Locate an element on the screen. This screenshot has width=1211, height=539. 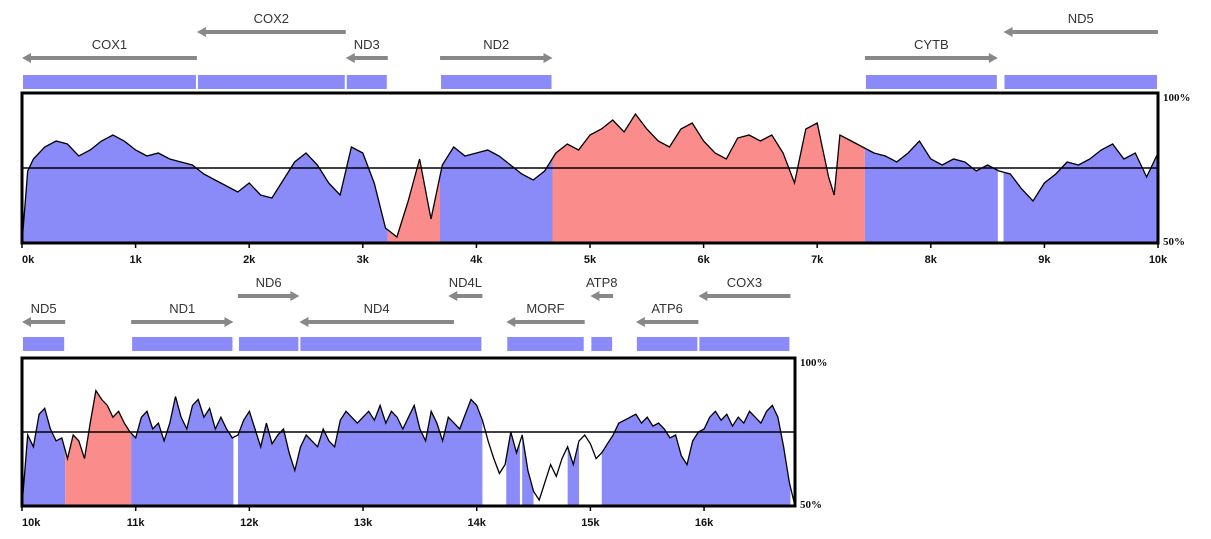
bottom-gene-label-nd5: ND5 is located at coordinates (44, 308).